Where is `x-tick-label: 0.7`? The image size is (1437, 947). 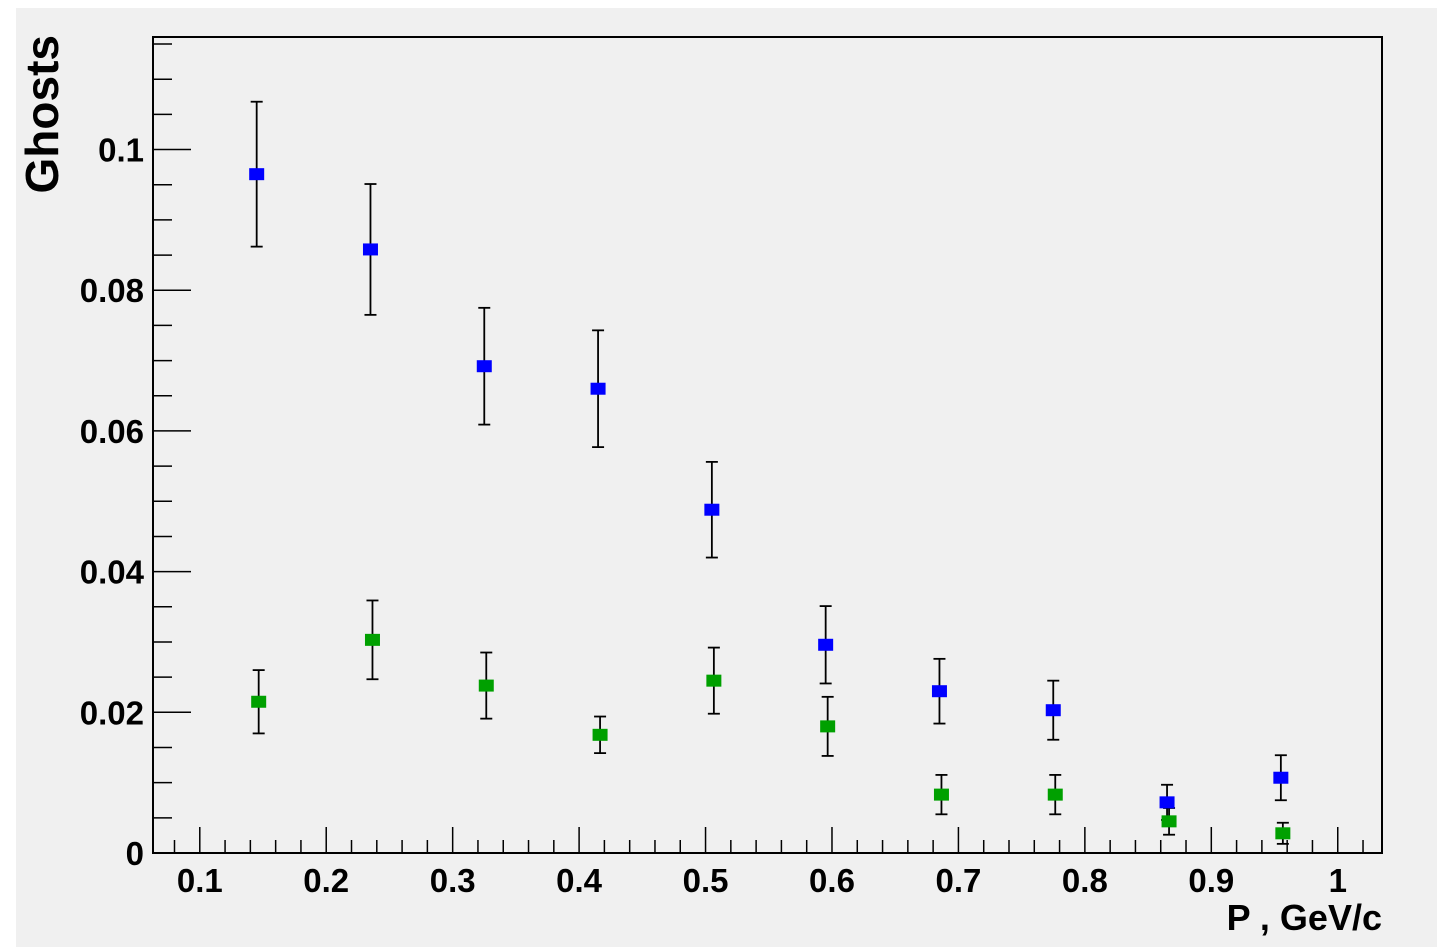 x-tick-label: 0.7 is located at coordinates (958, 880).